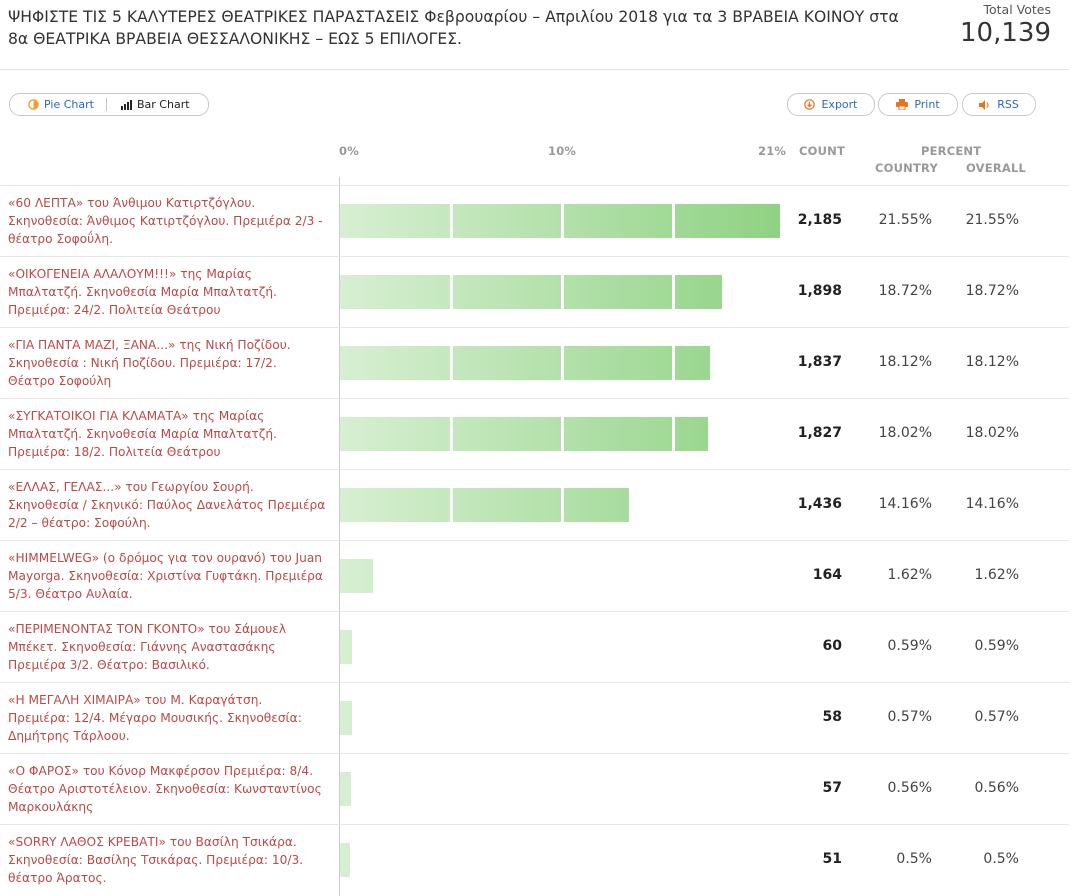 This screenshot has height=896, width=1081. I want to click on country-column-header: COUNTRY, so click(906, 168).